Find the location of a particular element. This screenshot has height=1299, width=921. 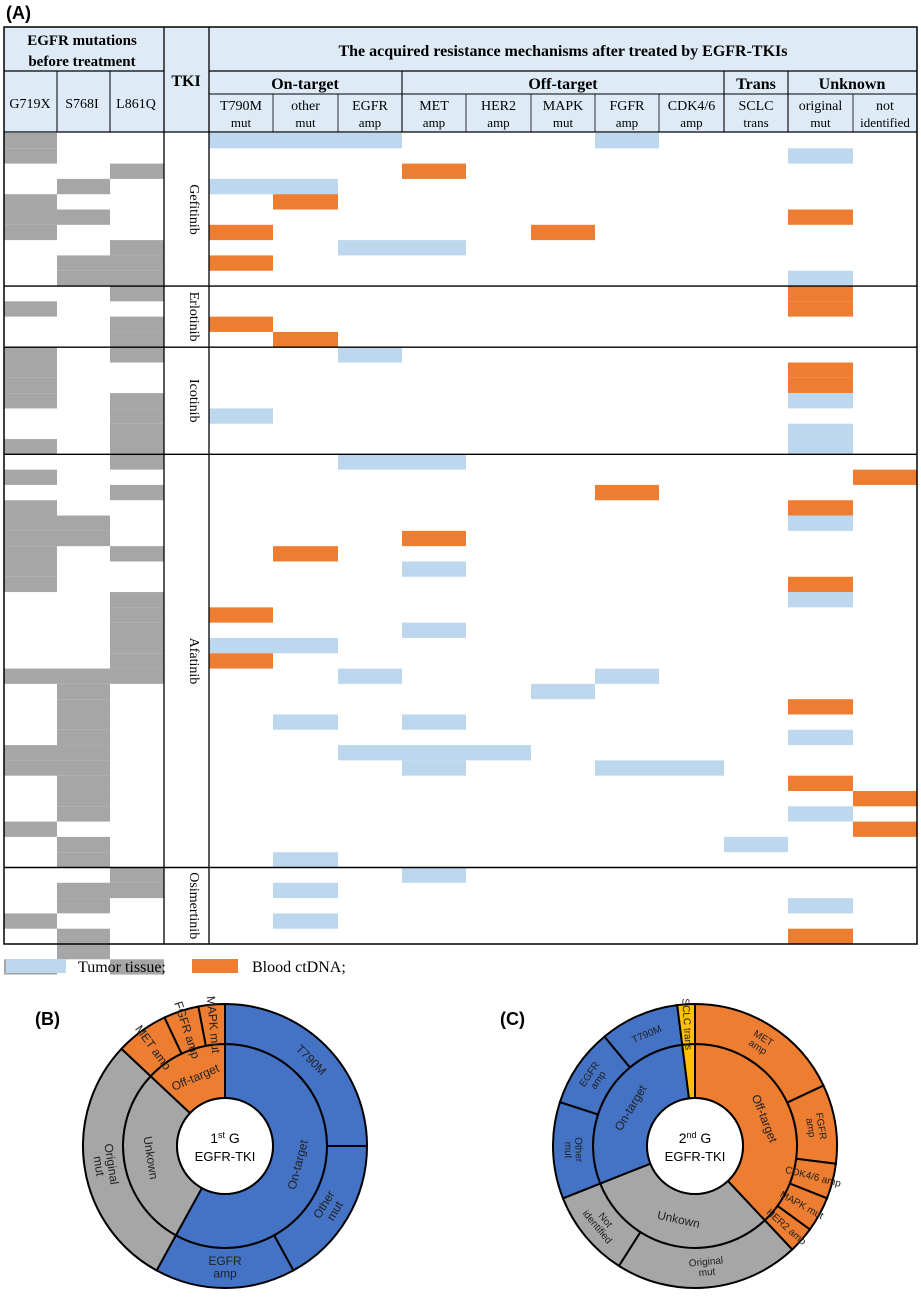

donut-c-outer-slice-sclc-trans is located at coordinates (686, 1024).